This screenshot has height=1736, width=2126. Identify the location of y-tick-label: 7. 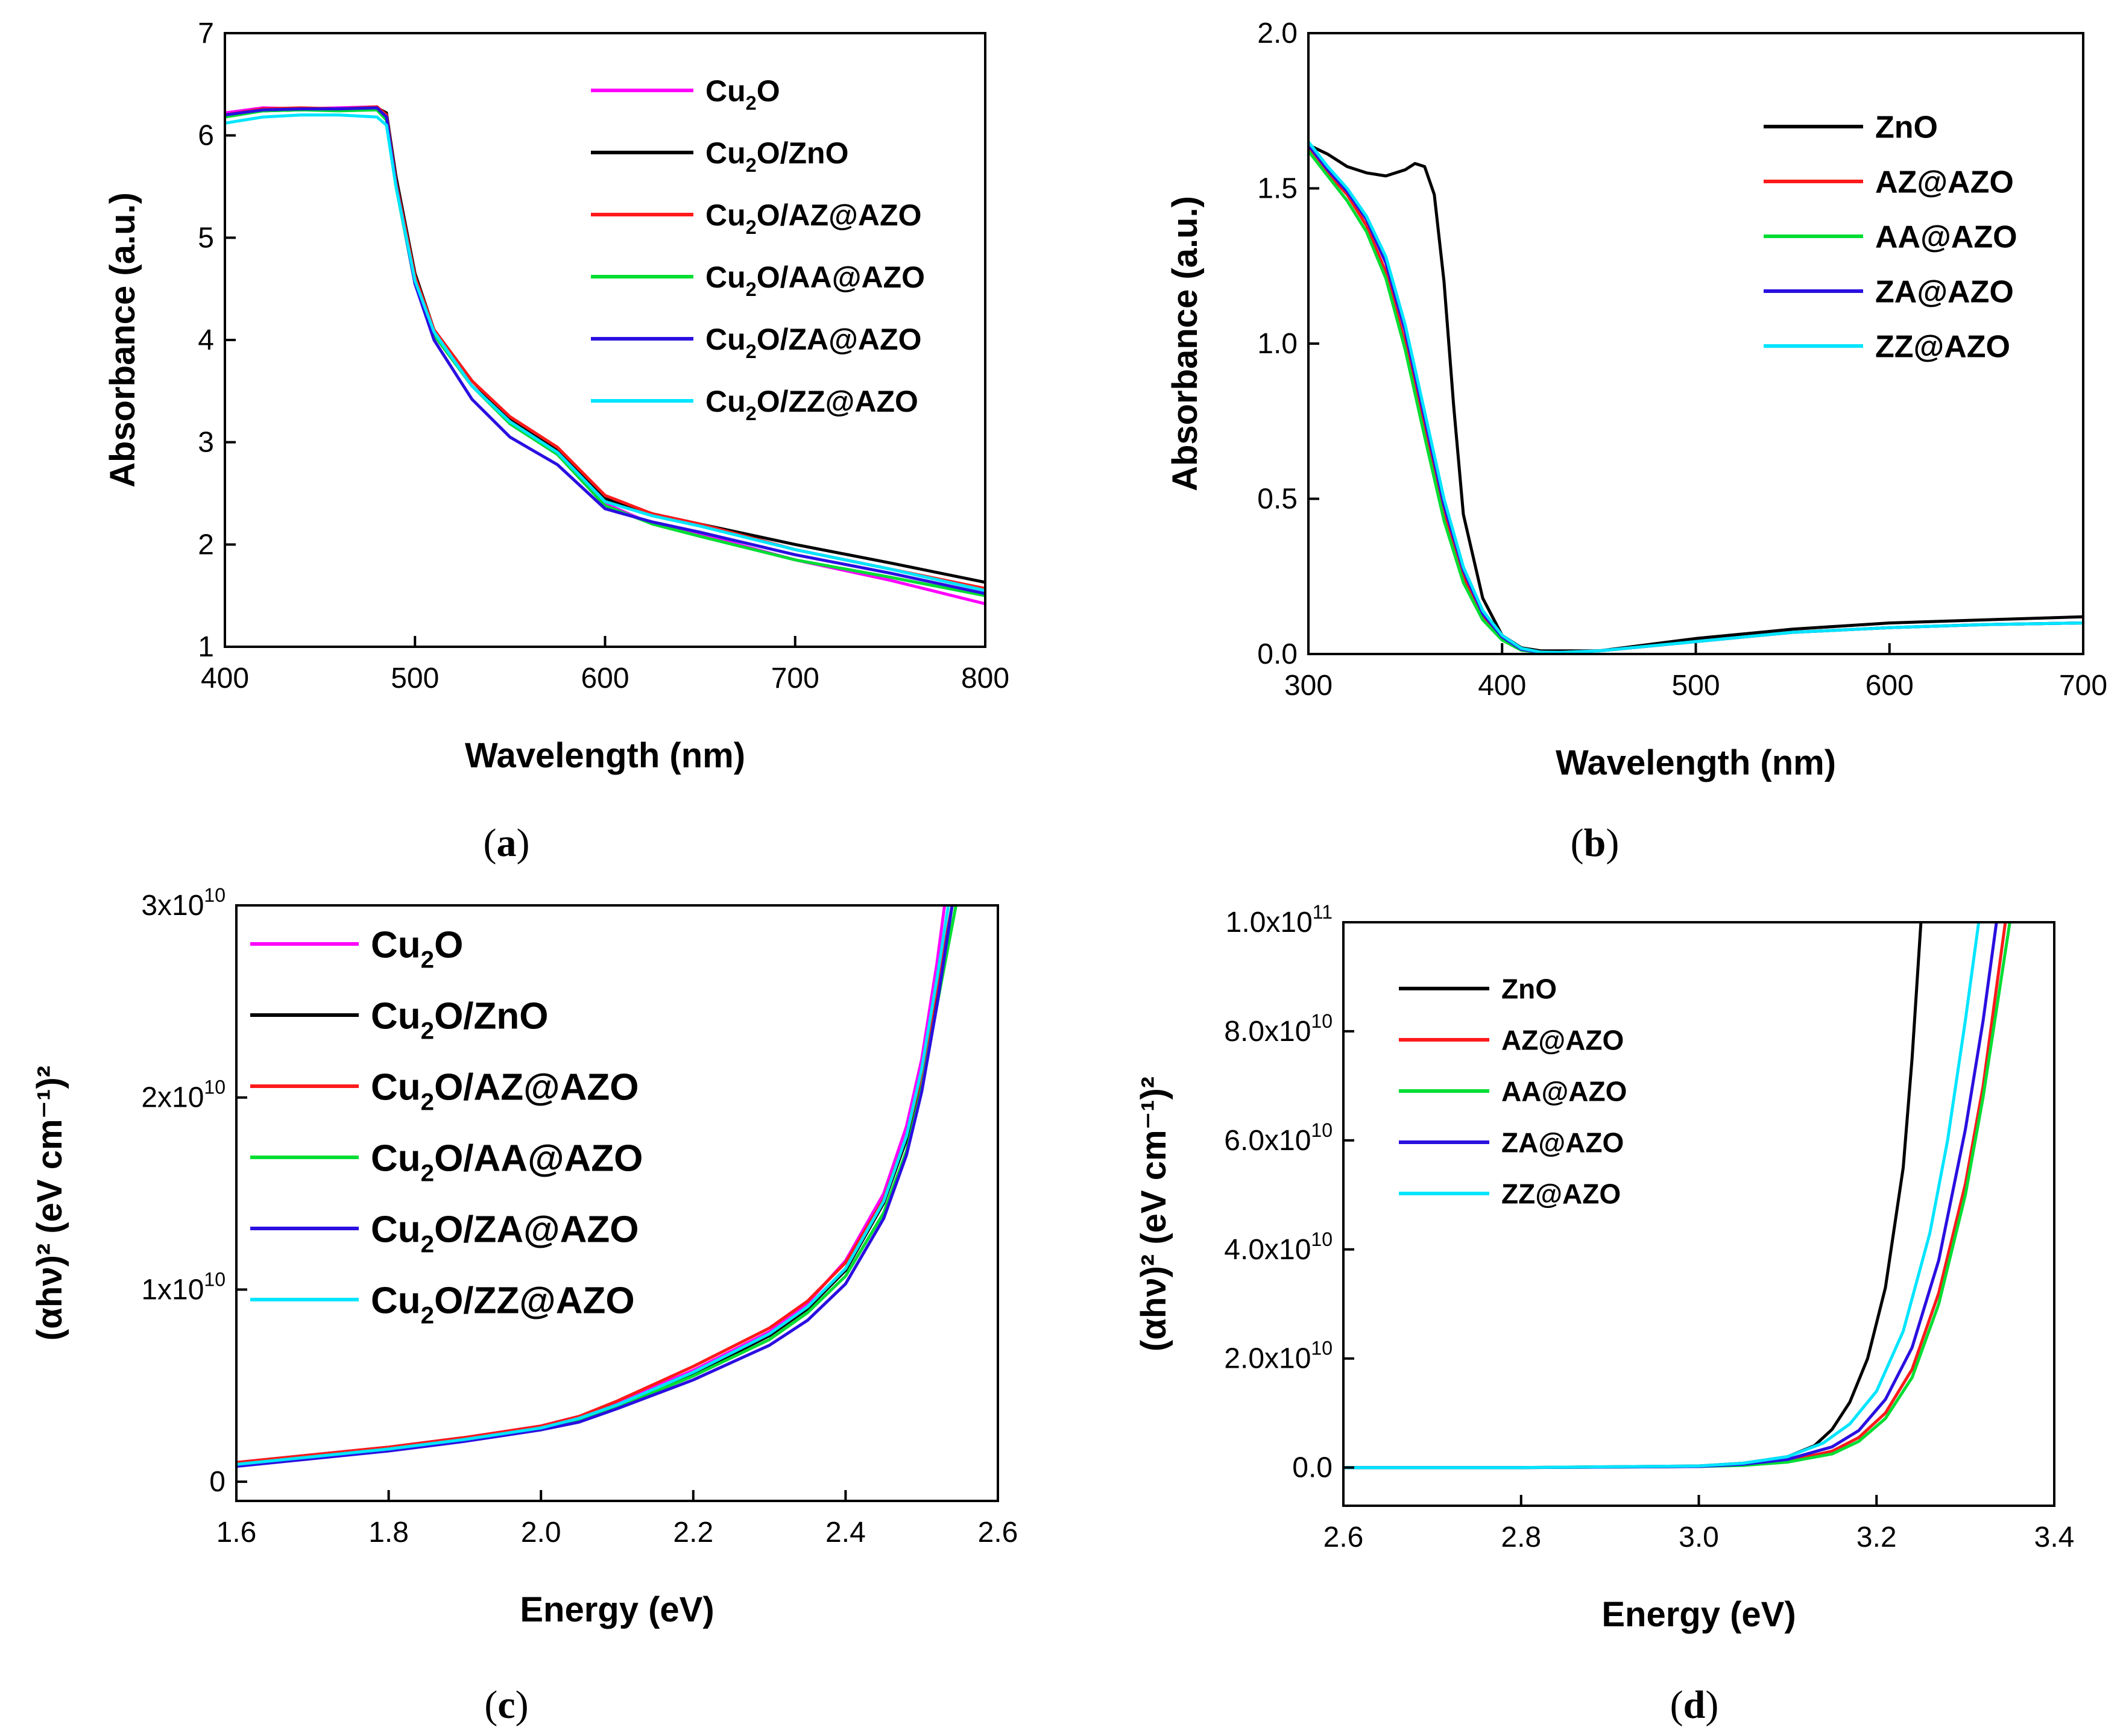
(206, 33).